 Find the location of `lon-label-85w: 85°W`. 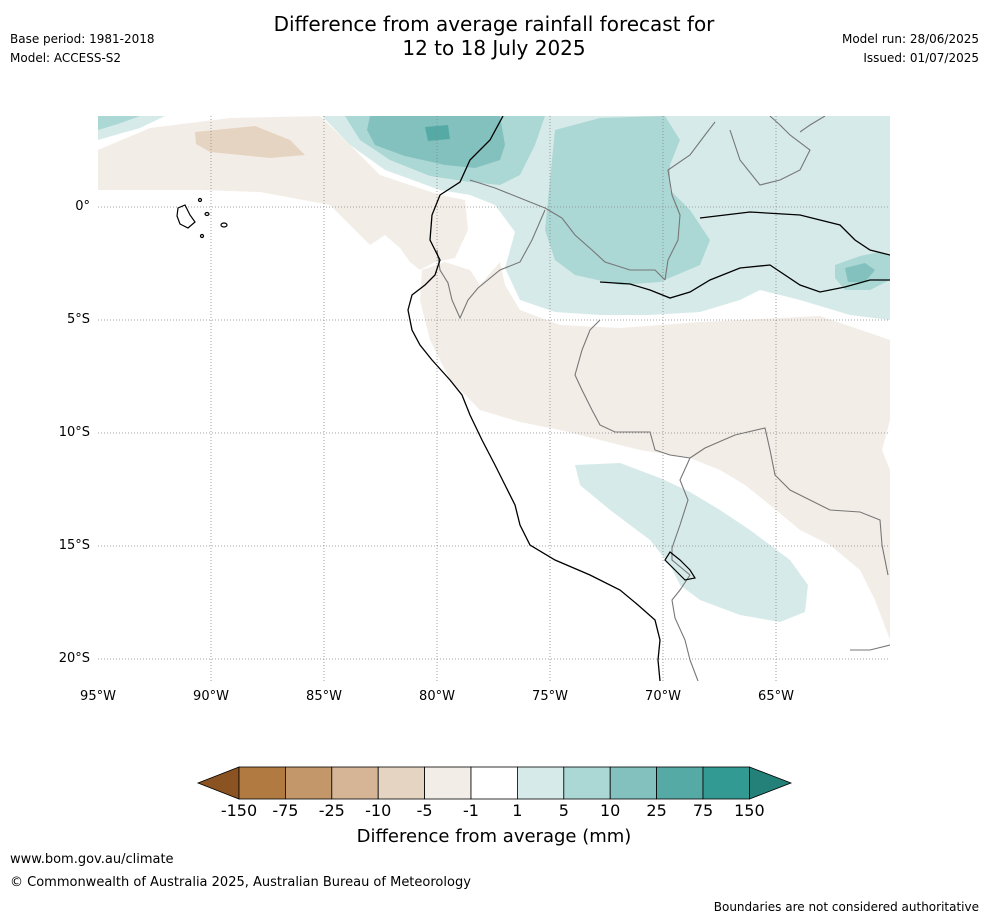

lon-label-85w: 85°W is located at coordinates (324, 696).